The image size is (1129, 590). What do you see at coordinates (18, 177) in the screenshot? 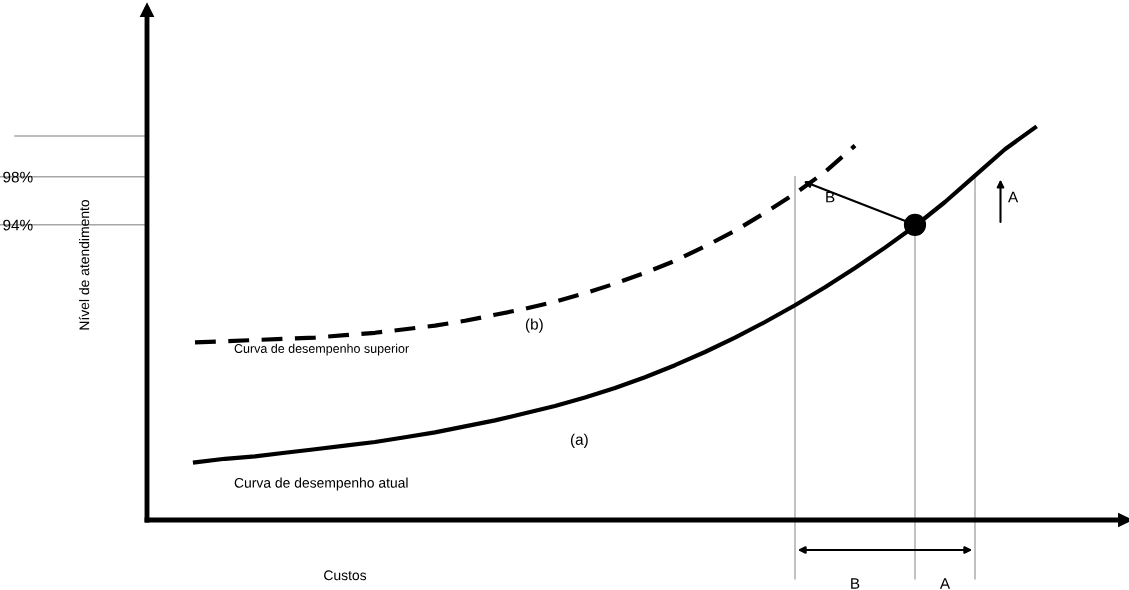
I see `y-tick-label: 98%` at bounding box center [18, 177].